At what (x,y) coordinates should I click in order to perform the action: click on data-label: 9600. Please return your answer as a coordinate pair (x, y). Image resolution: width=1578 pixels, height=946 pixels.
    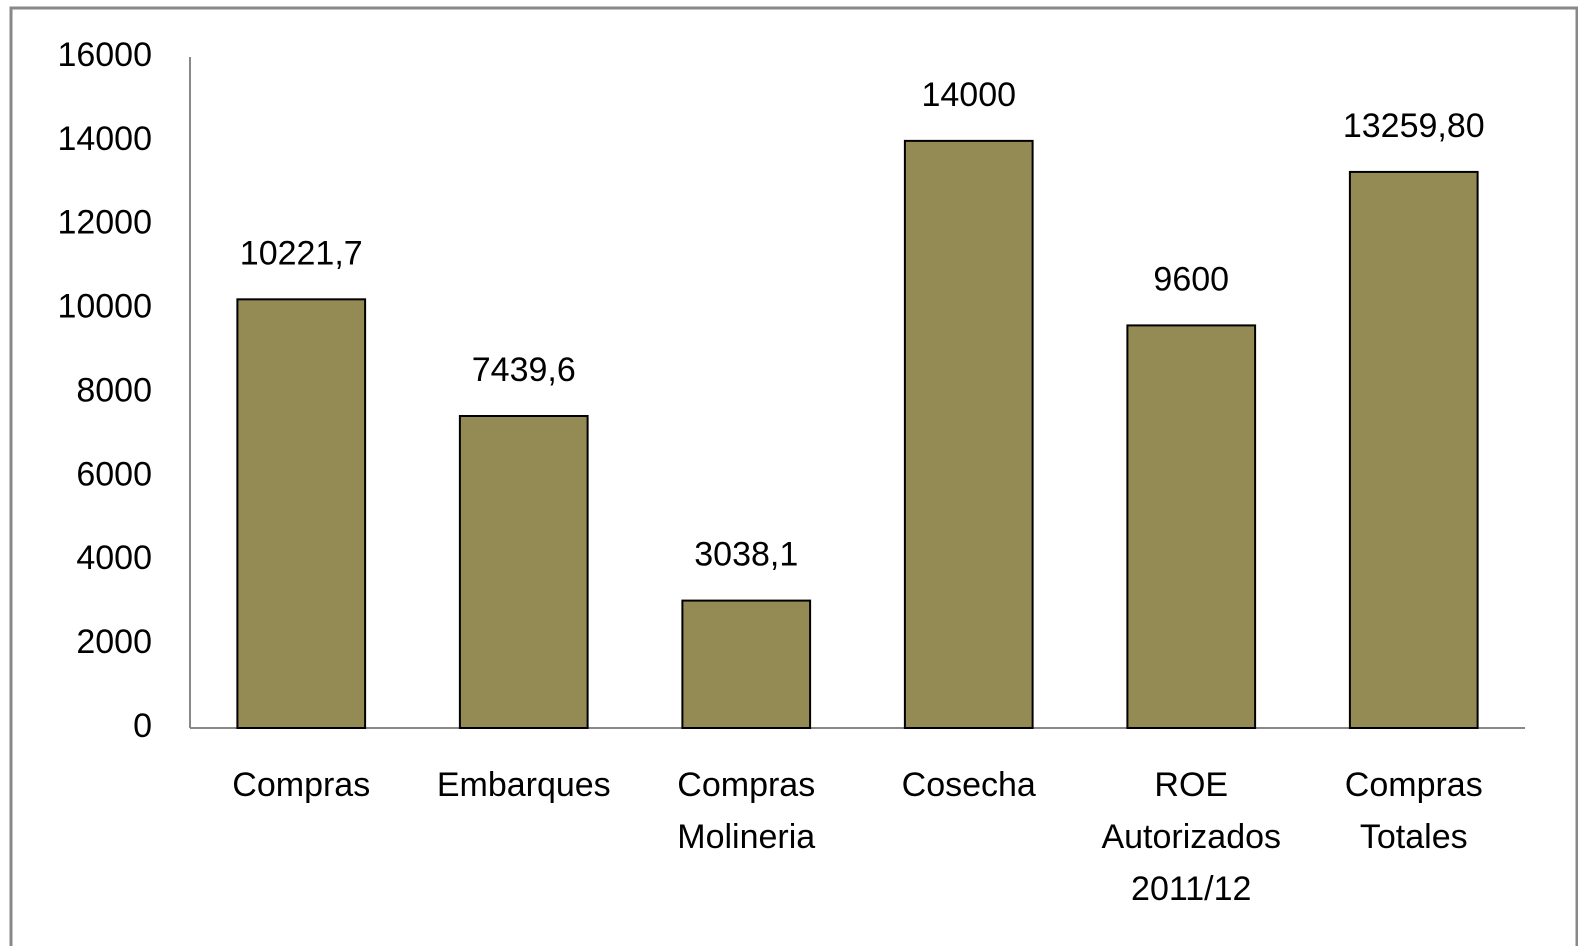
    Looking at the image, I should click on (1191, 279).